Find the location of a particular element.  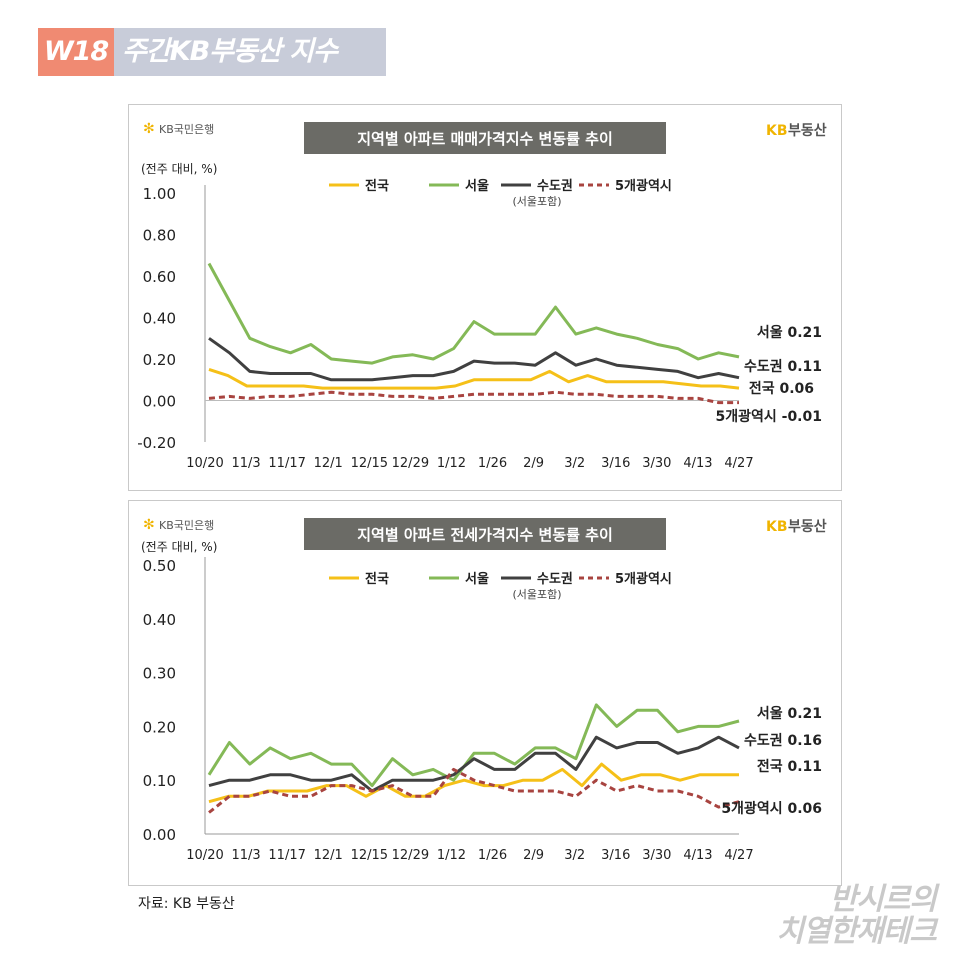

chart-title: 지역별 아파트 매매가격지수 변동률 추이 is located at coordinates (485, 139).